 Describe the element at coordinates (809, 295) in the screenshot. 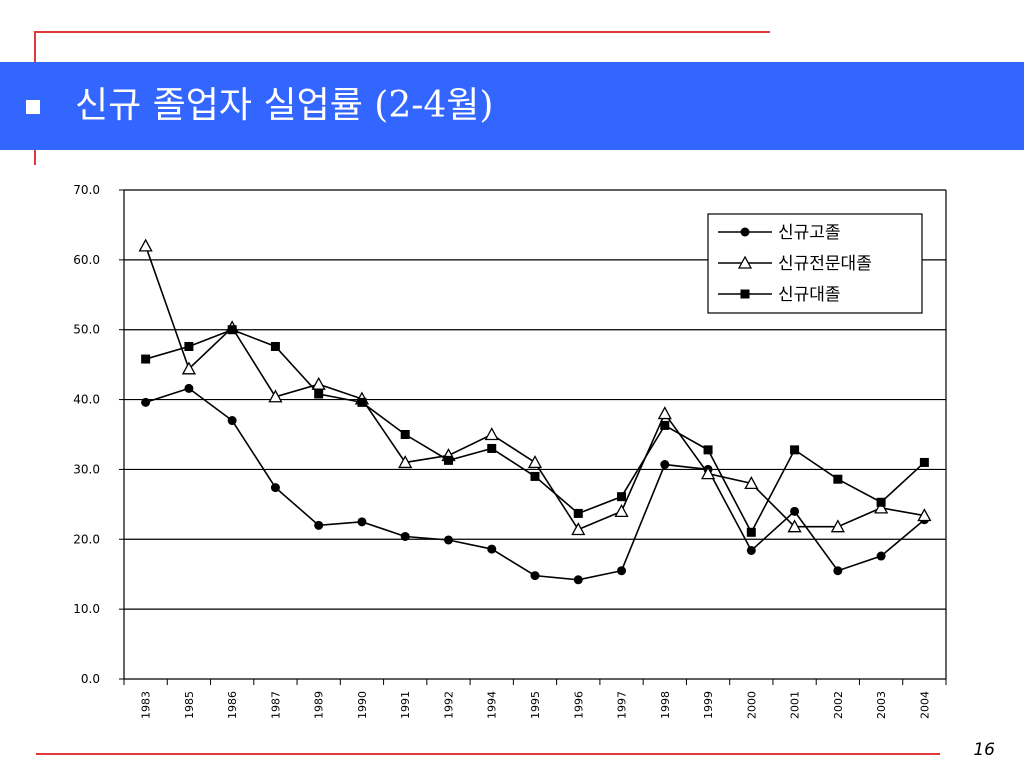

I see `legend-label: 신규대졸` at that location.